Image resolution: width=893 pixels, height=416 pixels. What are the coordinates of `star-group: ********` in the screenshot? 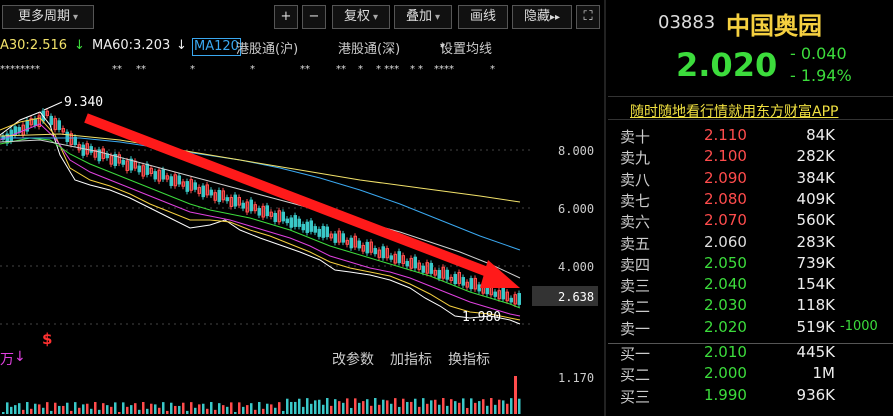 It's located at (20, 69).